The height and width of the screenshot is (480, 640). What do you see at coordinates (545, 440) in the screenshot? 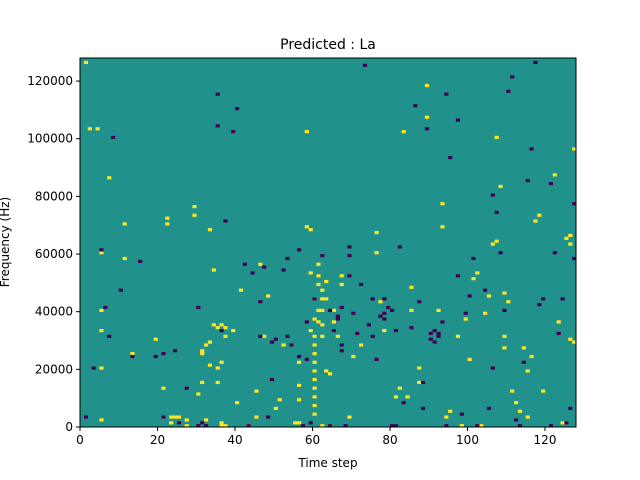
I see `x-tick-label: 120` at bounding box center [545, 440].